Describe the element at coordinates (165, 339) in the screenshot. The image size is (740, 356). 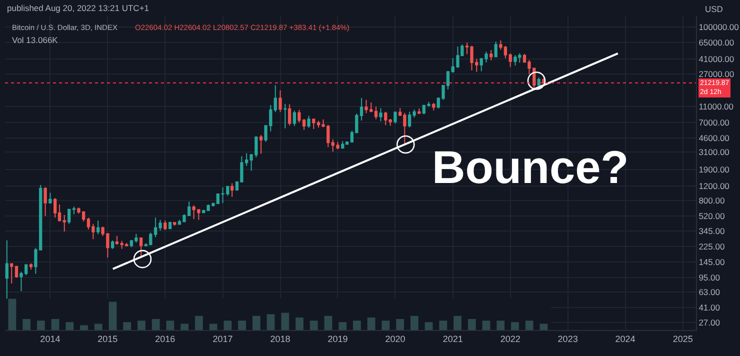
I see `x-tick-label: 2016` at that location.